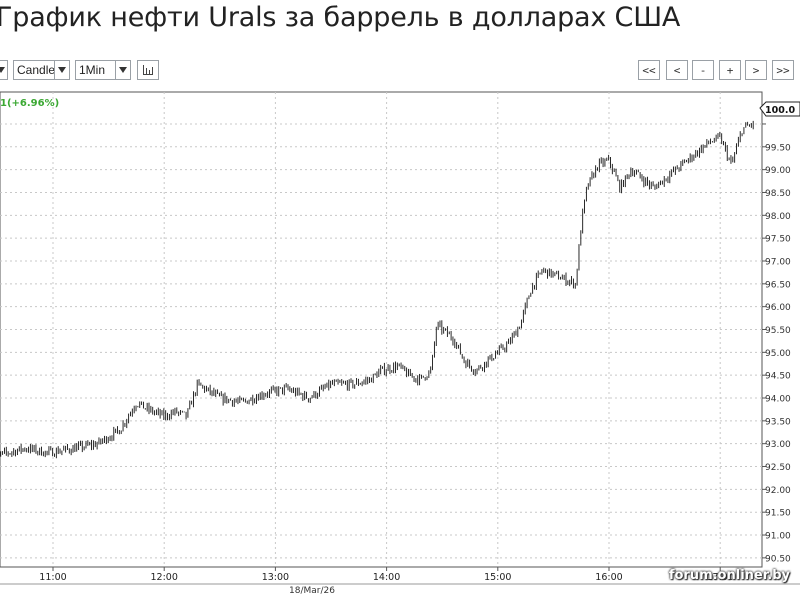  Describe the element at coordinates (778, 491) in the screenshot. I see `y-tick-label: 92.00` at that location.